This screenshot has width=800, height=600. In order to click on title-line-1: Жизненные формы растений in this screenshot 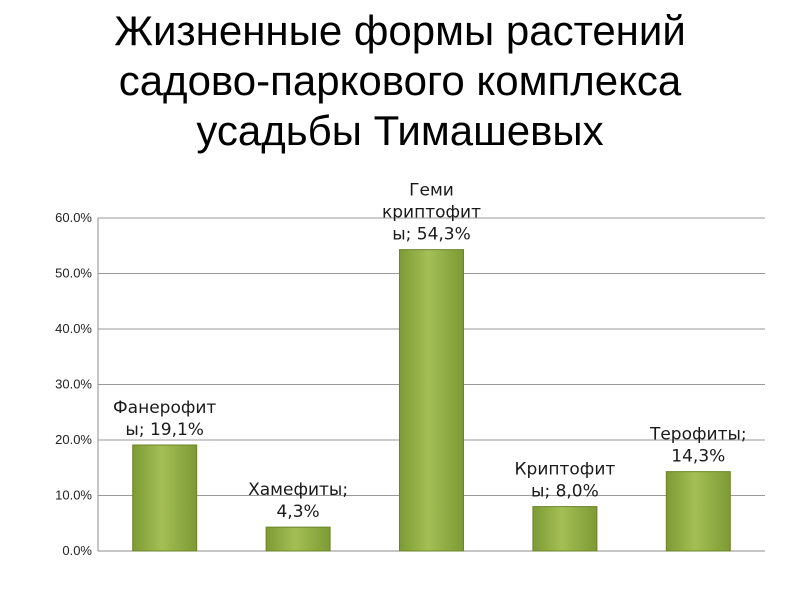, I will do `click(400, 30)`.